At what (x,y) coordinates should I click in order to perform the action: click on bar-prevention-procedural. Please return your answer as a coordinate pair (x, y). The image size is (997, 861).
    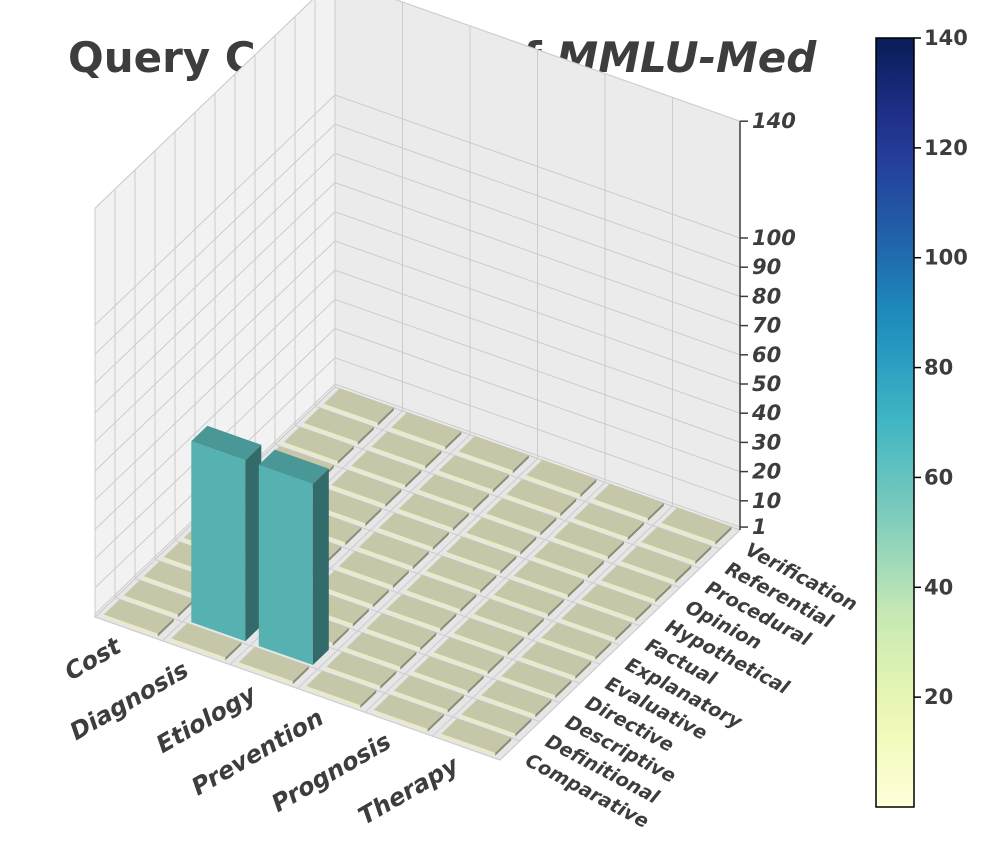
    Looking at the image, I should click on (521, 517).